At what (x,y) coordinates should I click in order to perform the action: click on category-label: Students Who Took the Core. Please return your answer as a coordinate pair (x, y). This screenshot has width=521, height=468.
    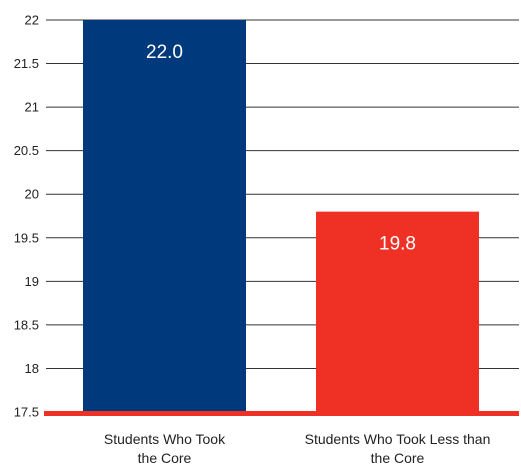
    Looking at the image, I should click on (165, 448).